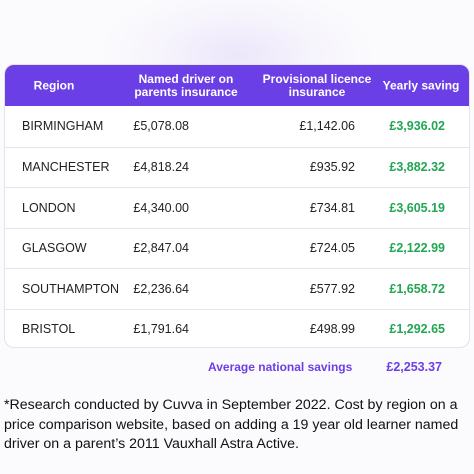  I want to click on provisional-cell: £724.05, so click(332, 248).